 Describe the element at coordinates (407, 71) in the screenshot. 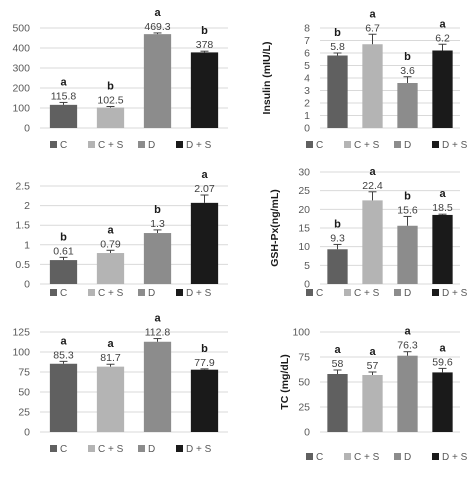

I see `value-label: 3.6` at that location.